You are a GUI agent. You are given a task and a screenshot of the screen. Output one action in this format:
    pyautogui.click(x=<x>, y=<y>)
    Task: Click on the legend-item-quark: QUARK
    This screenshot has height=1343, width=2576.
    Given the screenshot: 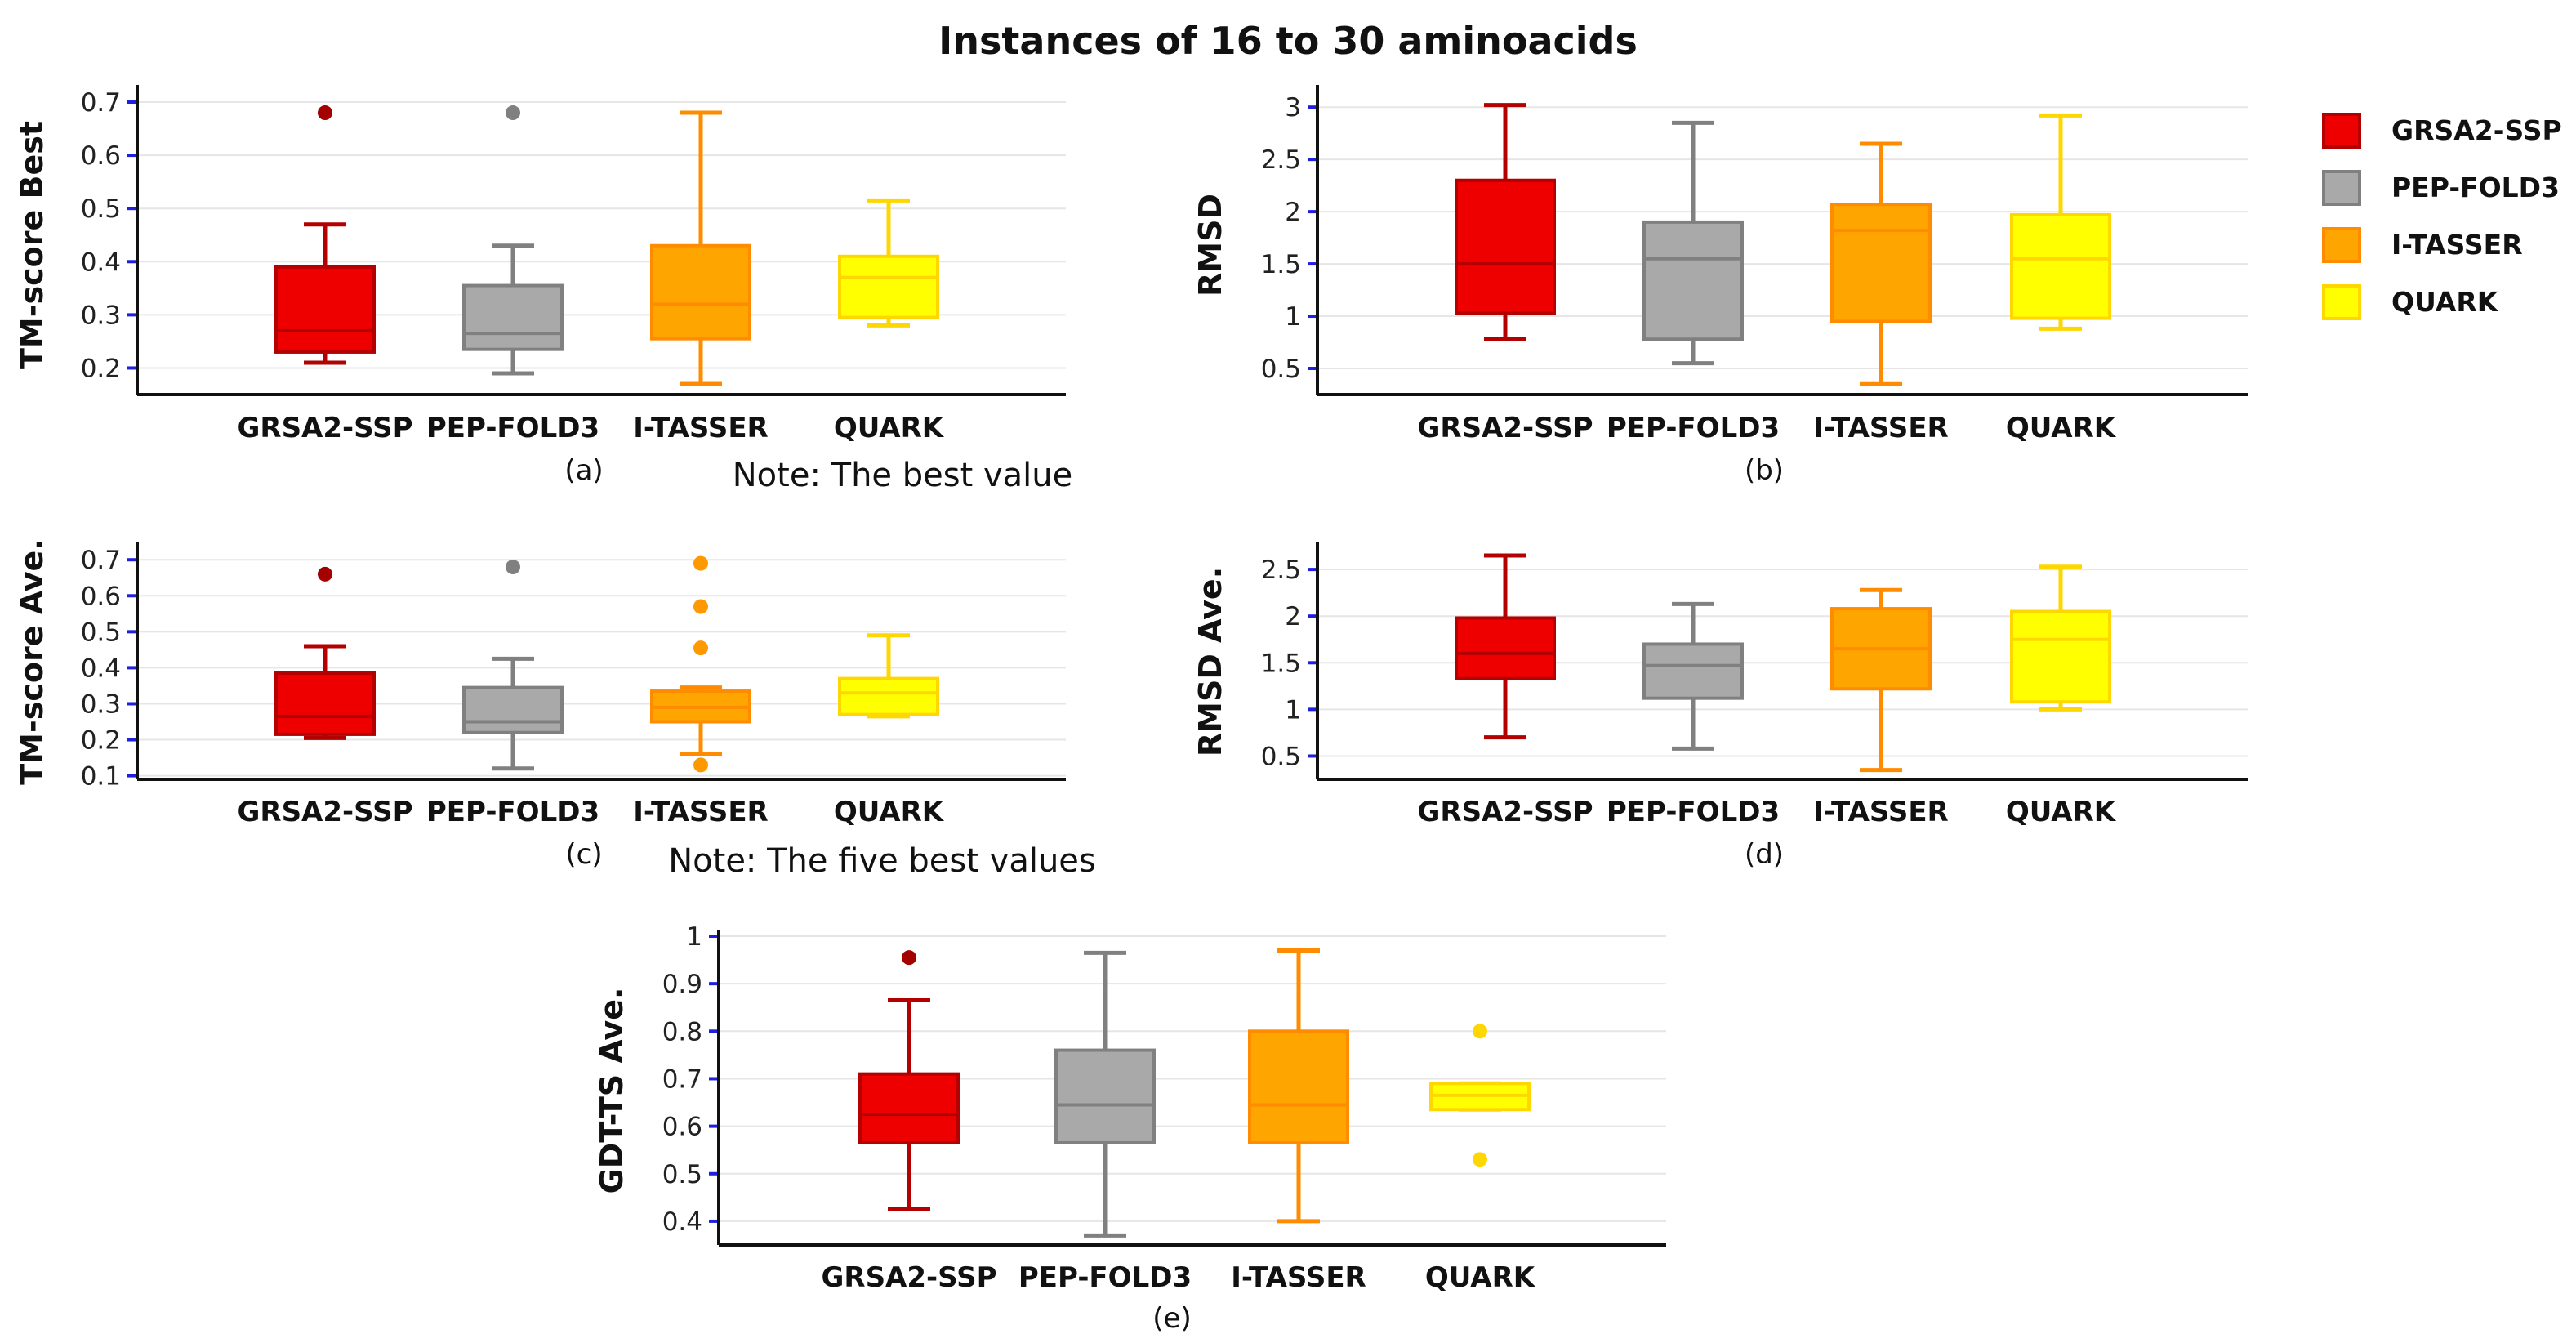 What is the action you would take?
    pyautogui.click(x=2410, y=302)
    